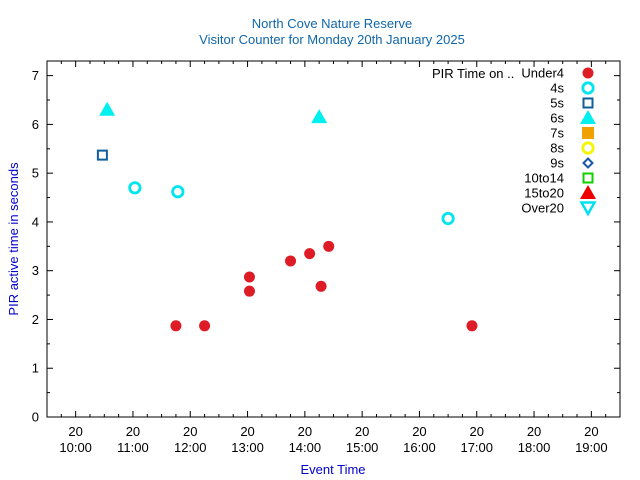 The image size is (640, 480). What do you see at coordinates (591, 447) in the screenshot?
I see `x-tick-label-time: 19:00` at bounding box center [591, 447].